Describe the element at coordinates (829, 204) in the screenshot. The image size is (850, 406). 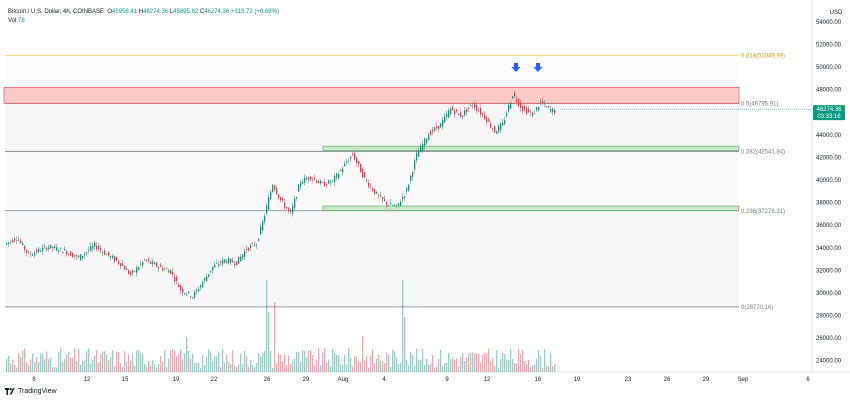
I see `y-tick-7: 38000.00` at that location.